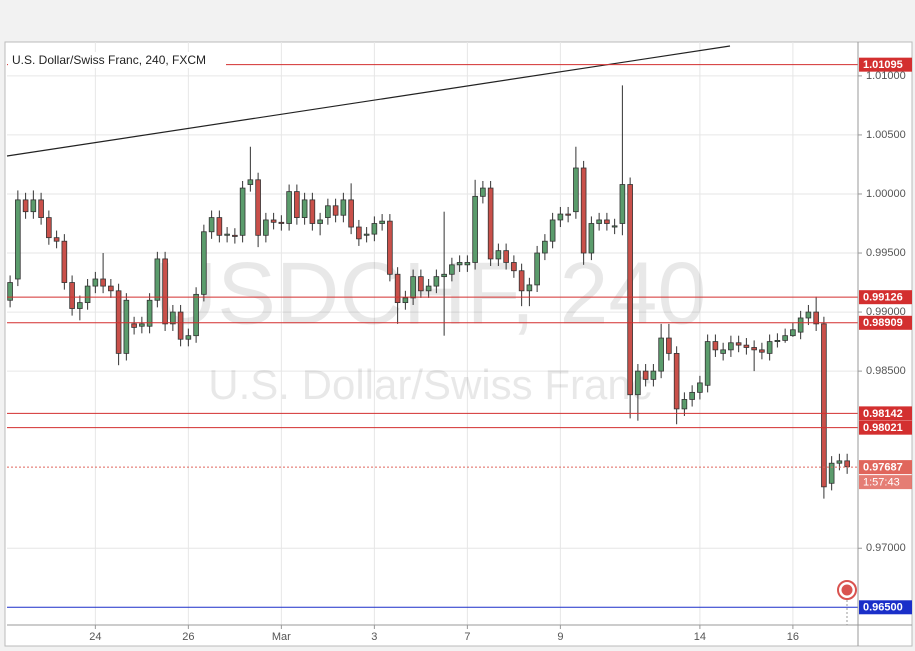  Describe the element at coordinates (886, 135) in the screenshot. I see `y-tick-label: 1.00500` at that location.